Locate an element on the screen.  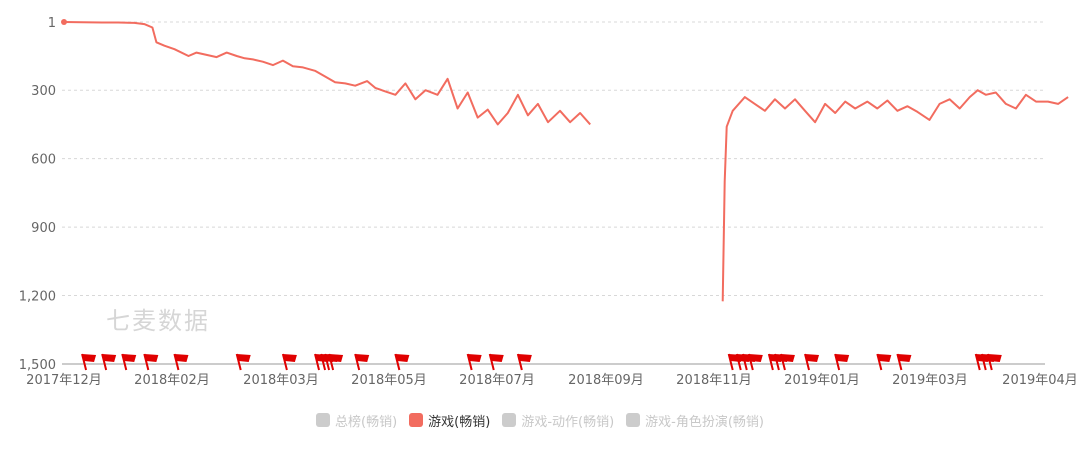
watermark: 七麦数据 is located at coordinates (158, 321).